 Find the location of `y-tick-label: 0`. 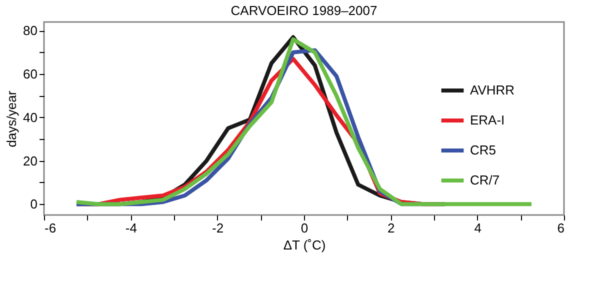

y-tick-label: 0 is located at coordinates (34, 204).